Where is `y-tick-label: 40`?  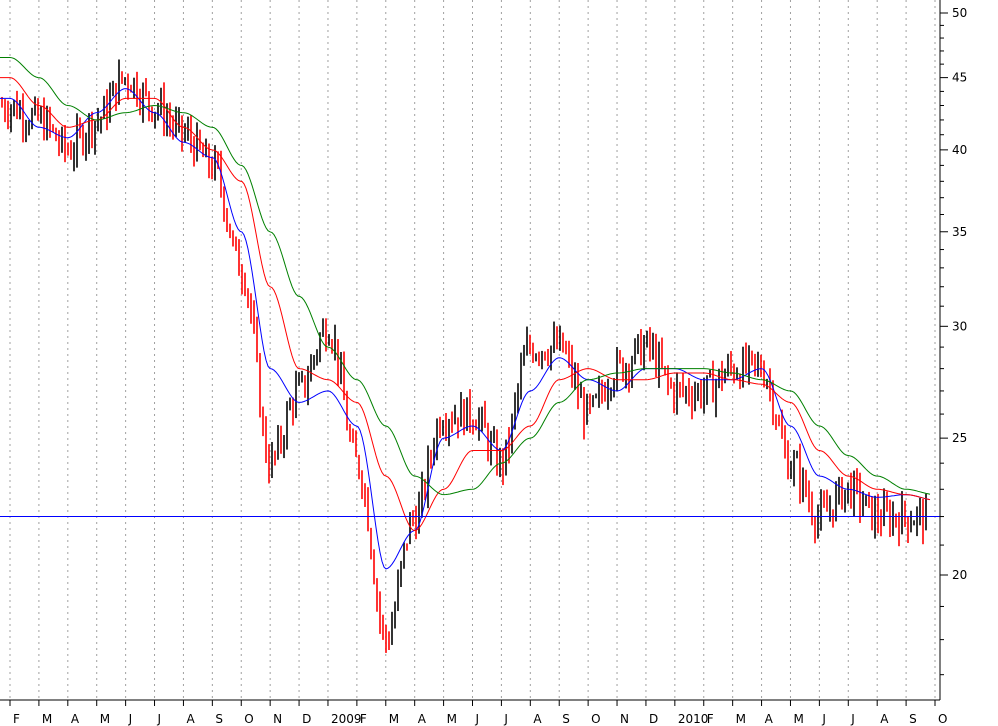 y-tick-label: 40 is located at coordinates (959, 150).